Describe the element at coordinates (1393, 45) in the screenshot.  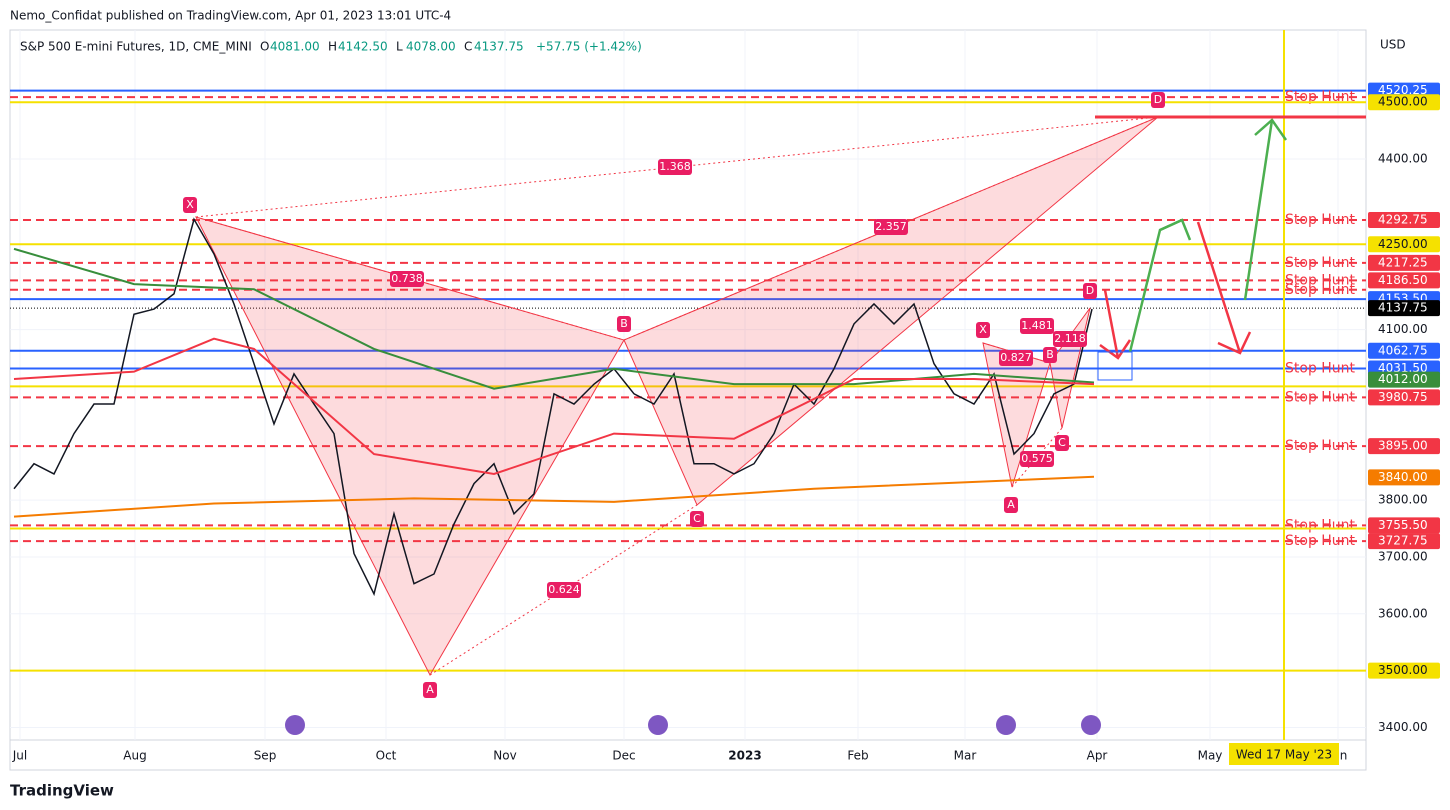
I see `currency: USD` at that location.